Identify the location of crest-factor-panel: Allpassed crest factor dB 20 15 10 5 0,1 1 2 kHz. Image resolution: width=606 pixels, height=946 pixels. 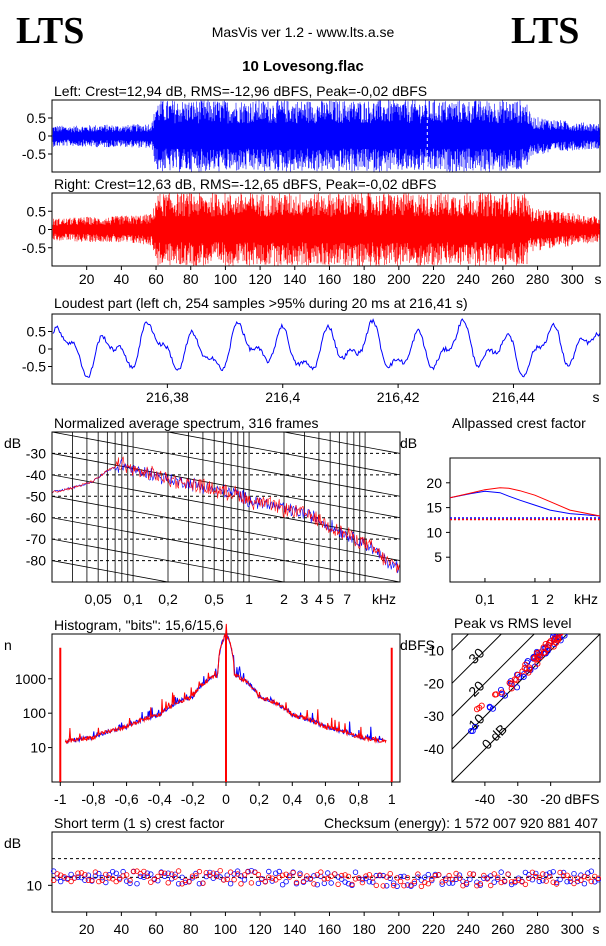
(500, 511).